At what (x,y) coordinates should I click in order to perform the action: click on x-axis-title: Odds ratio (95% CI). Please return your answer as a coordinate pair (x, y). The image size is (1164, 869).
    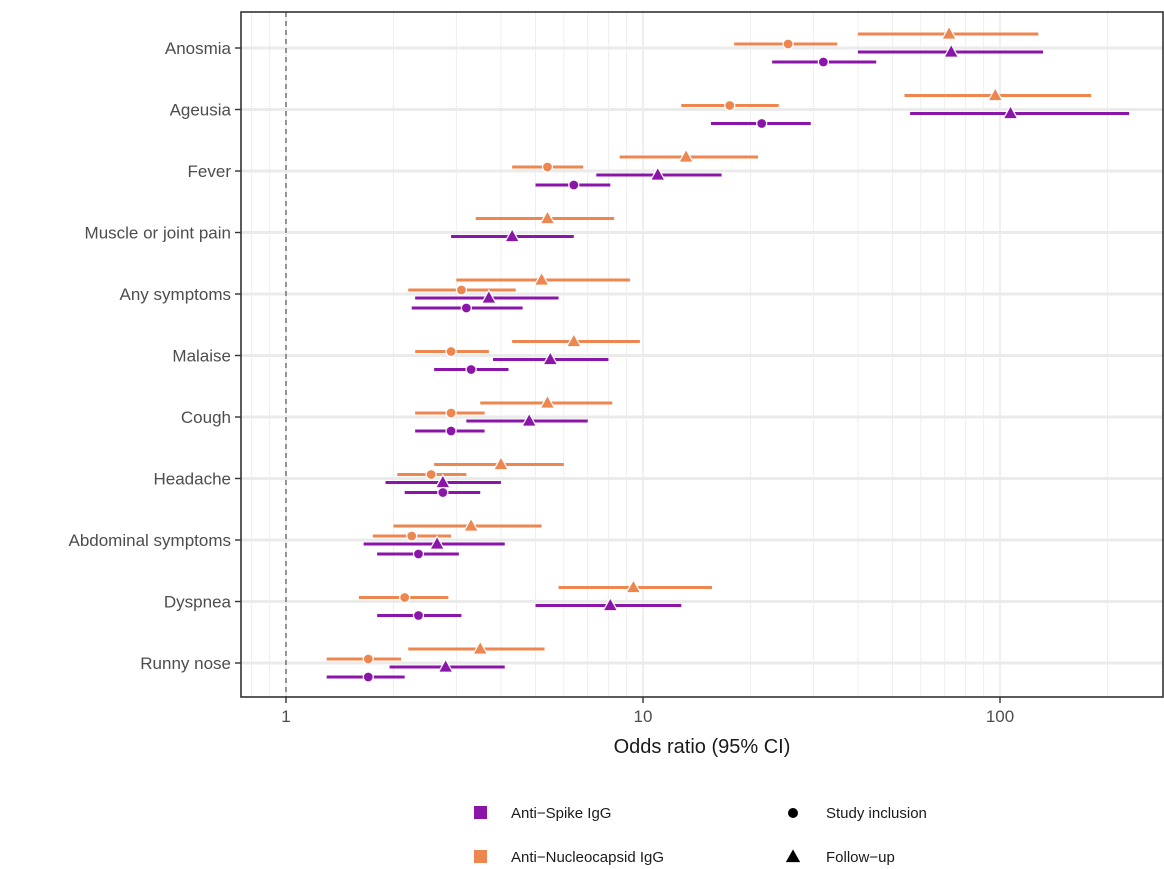
    Looking at the image, I should click on (702, 747).